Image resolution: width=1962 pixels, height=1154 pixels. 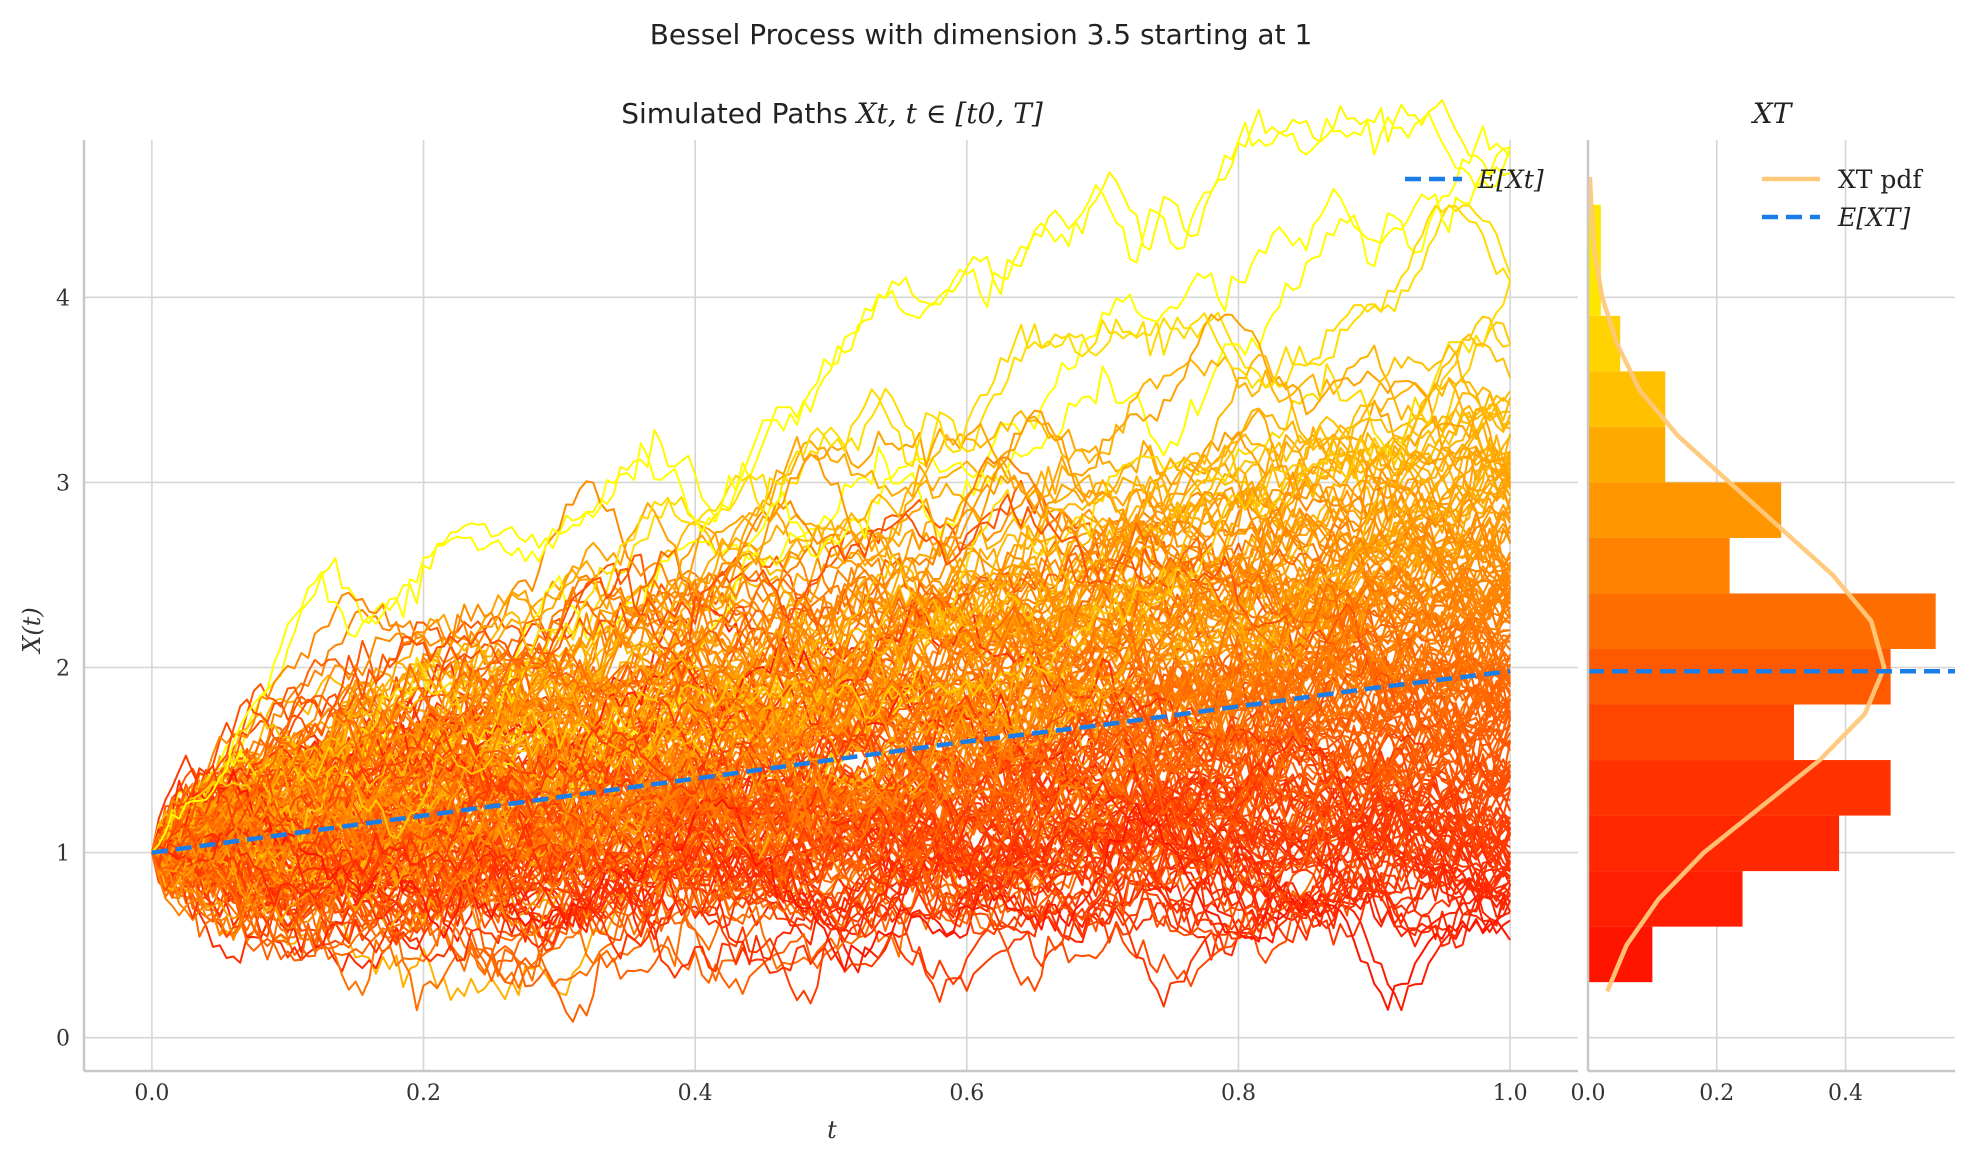 I want to click on expectation-line, so click(x=831, y=761).